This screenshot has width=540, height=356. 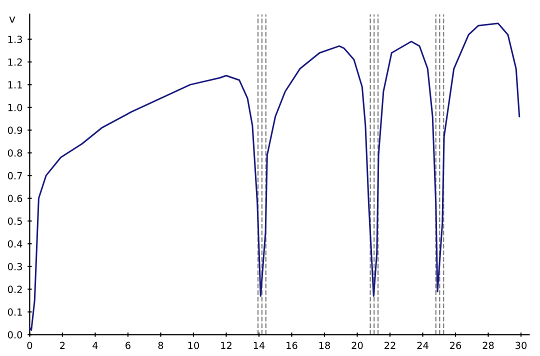 What do you see at coordinates (15, 198) in the screenshot?
I see `y-tick-label: 0.6` at bounding box center [15, 198].